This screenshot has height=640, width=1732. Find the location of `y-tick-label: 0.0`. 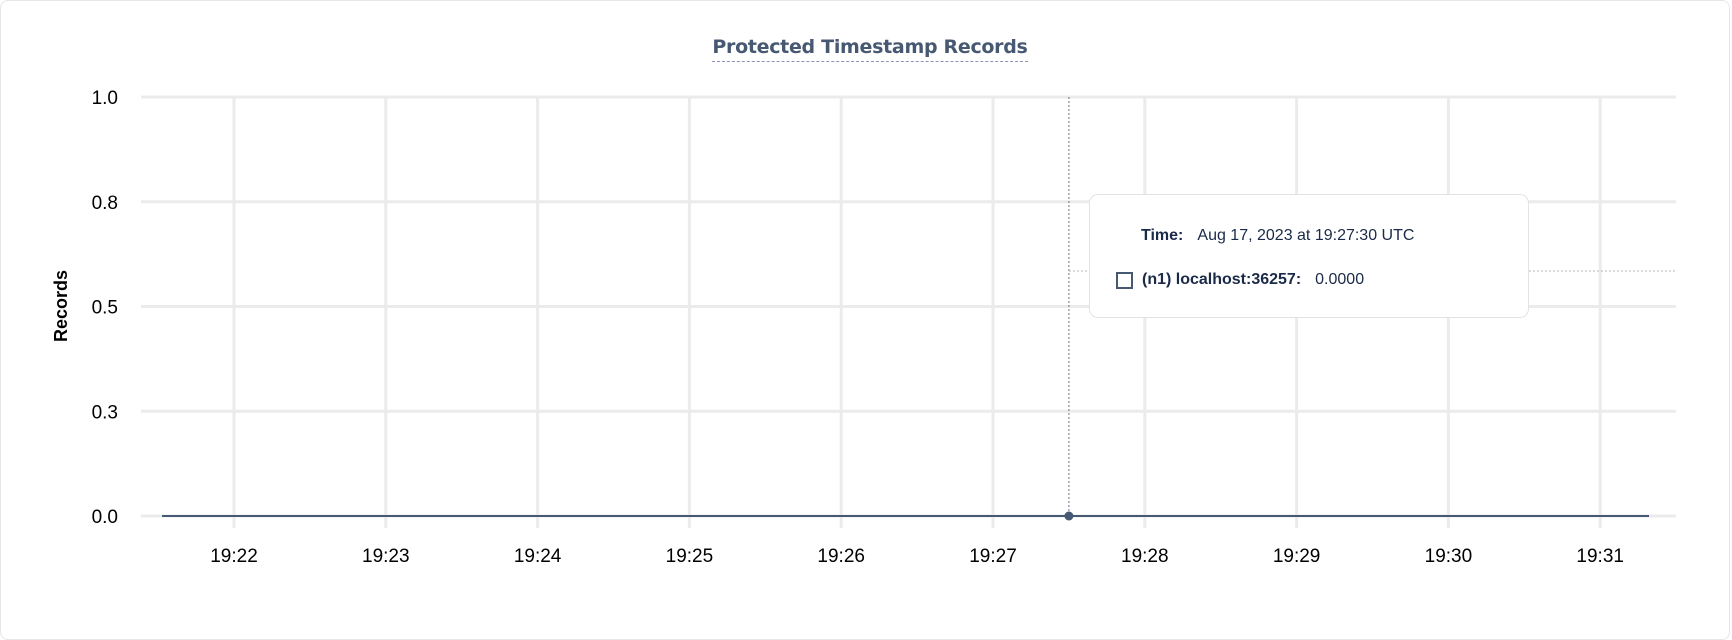

y-tick-label: 0.0 is located at coordinates (105, 517).